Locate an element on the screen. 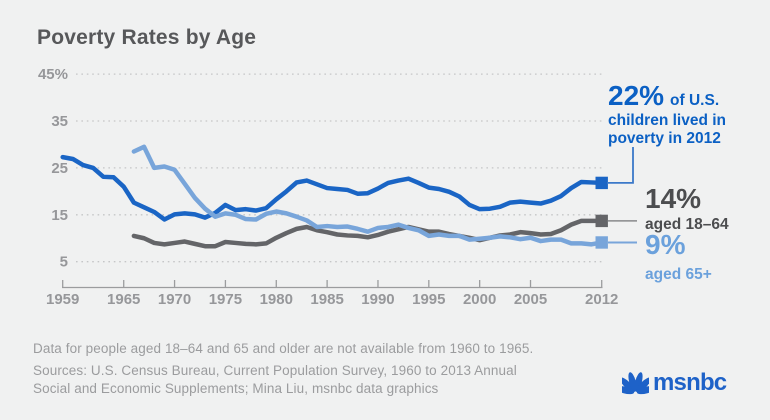  callout-adults: 14% aged 18–64 is located at coordinates (687, 209).